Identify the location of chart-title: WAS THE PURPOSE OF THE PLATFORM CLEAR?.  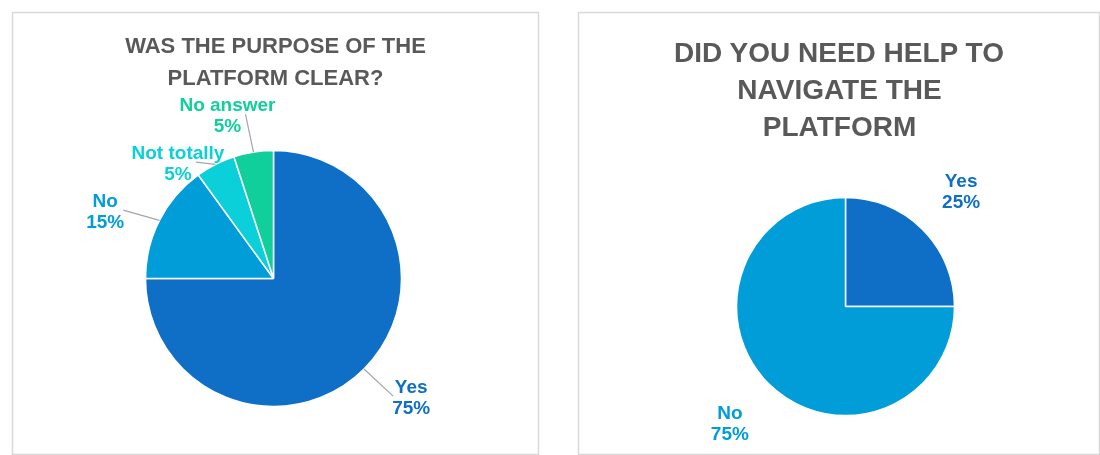
(275, 61).